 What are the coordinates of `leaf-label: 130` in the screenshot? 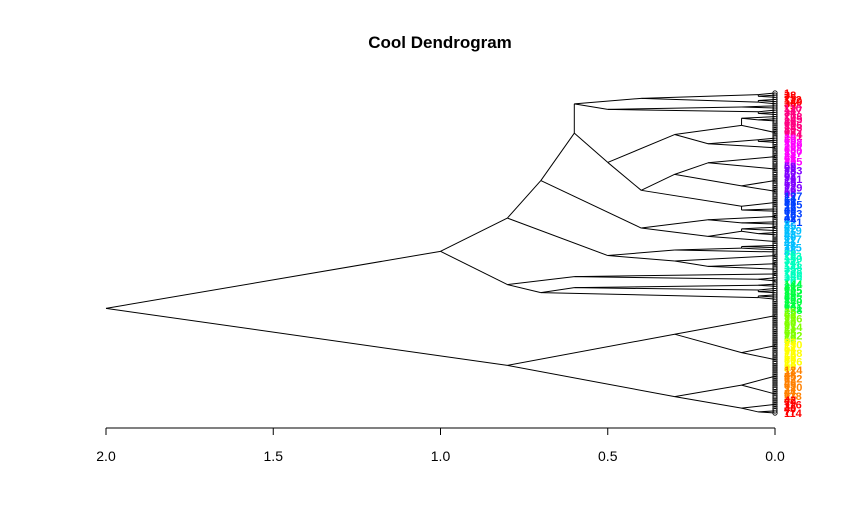 It's located at (793, 345).